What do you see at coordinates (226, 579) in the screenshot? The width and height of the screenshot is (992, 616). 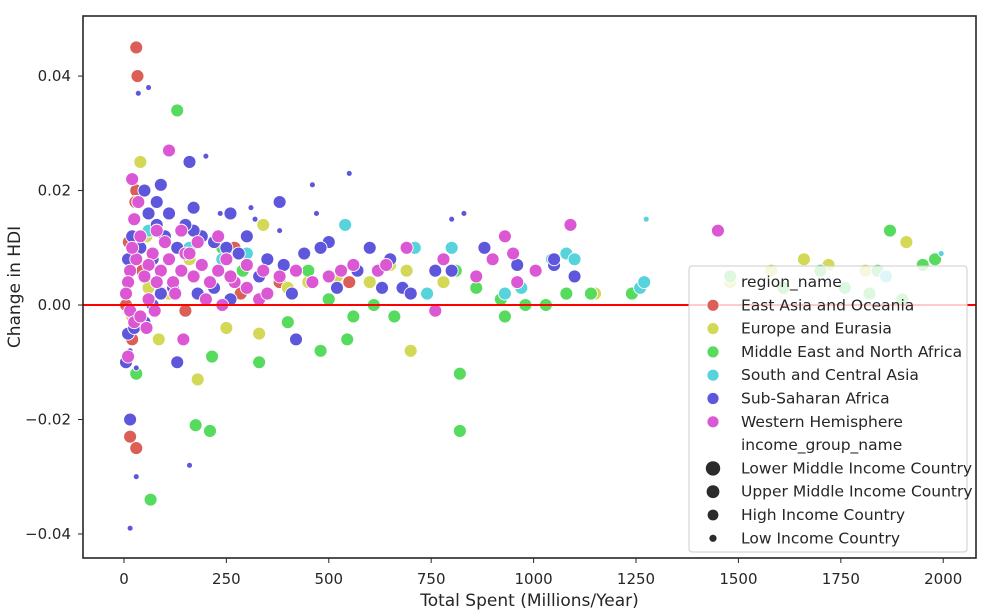 I see `x-tick-label: 250` at bounding box center [226, 579].